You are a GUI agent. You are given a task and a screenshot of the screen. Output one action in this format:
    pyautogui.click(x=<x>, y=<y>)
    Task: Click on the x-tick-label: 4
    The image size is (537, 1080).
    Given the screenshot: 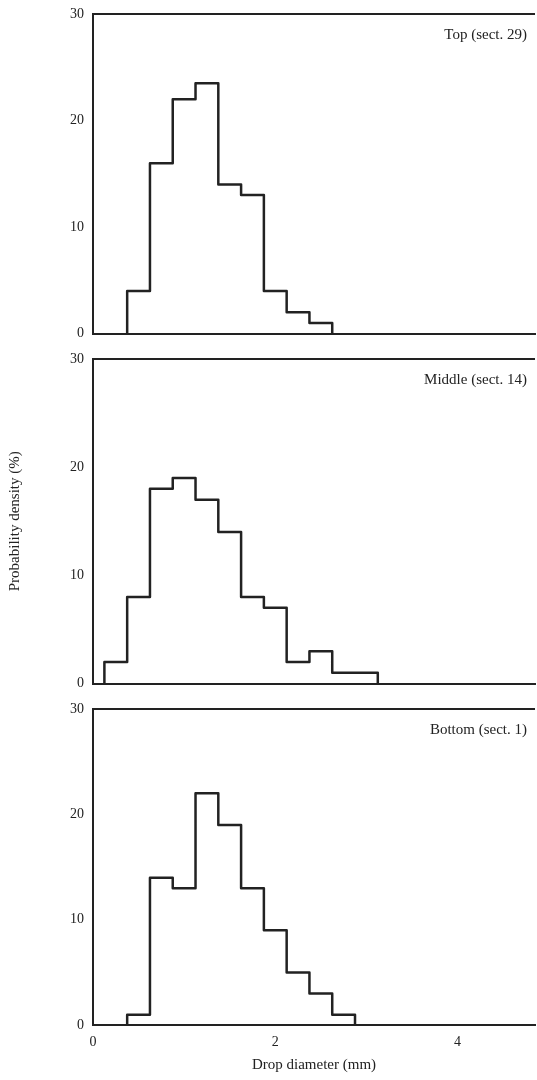 What is the action you would take?
    pyautogui.click(x=458, y=1042)
    